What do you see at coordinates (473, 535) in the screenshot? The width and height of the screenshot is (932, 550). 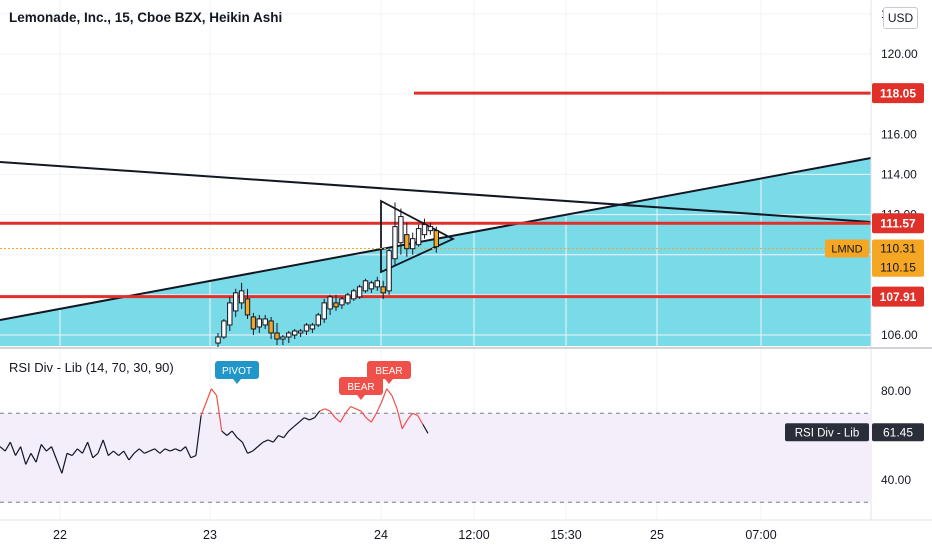 I see `time-tick: 12:00` at bounding box center [473, 535].